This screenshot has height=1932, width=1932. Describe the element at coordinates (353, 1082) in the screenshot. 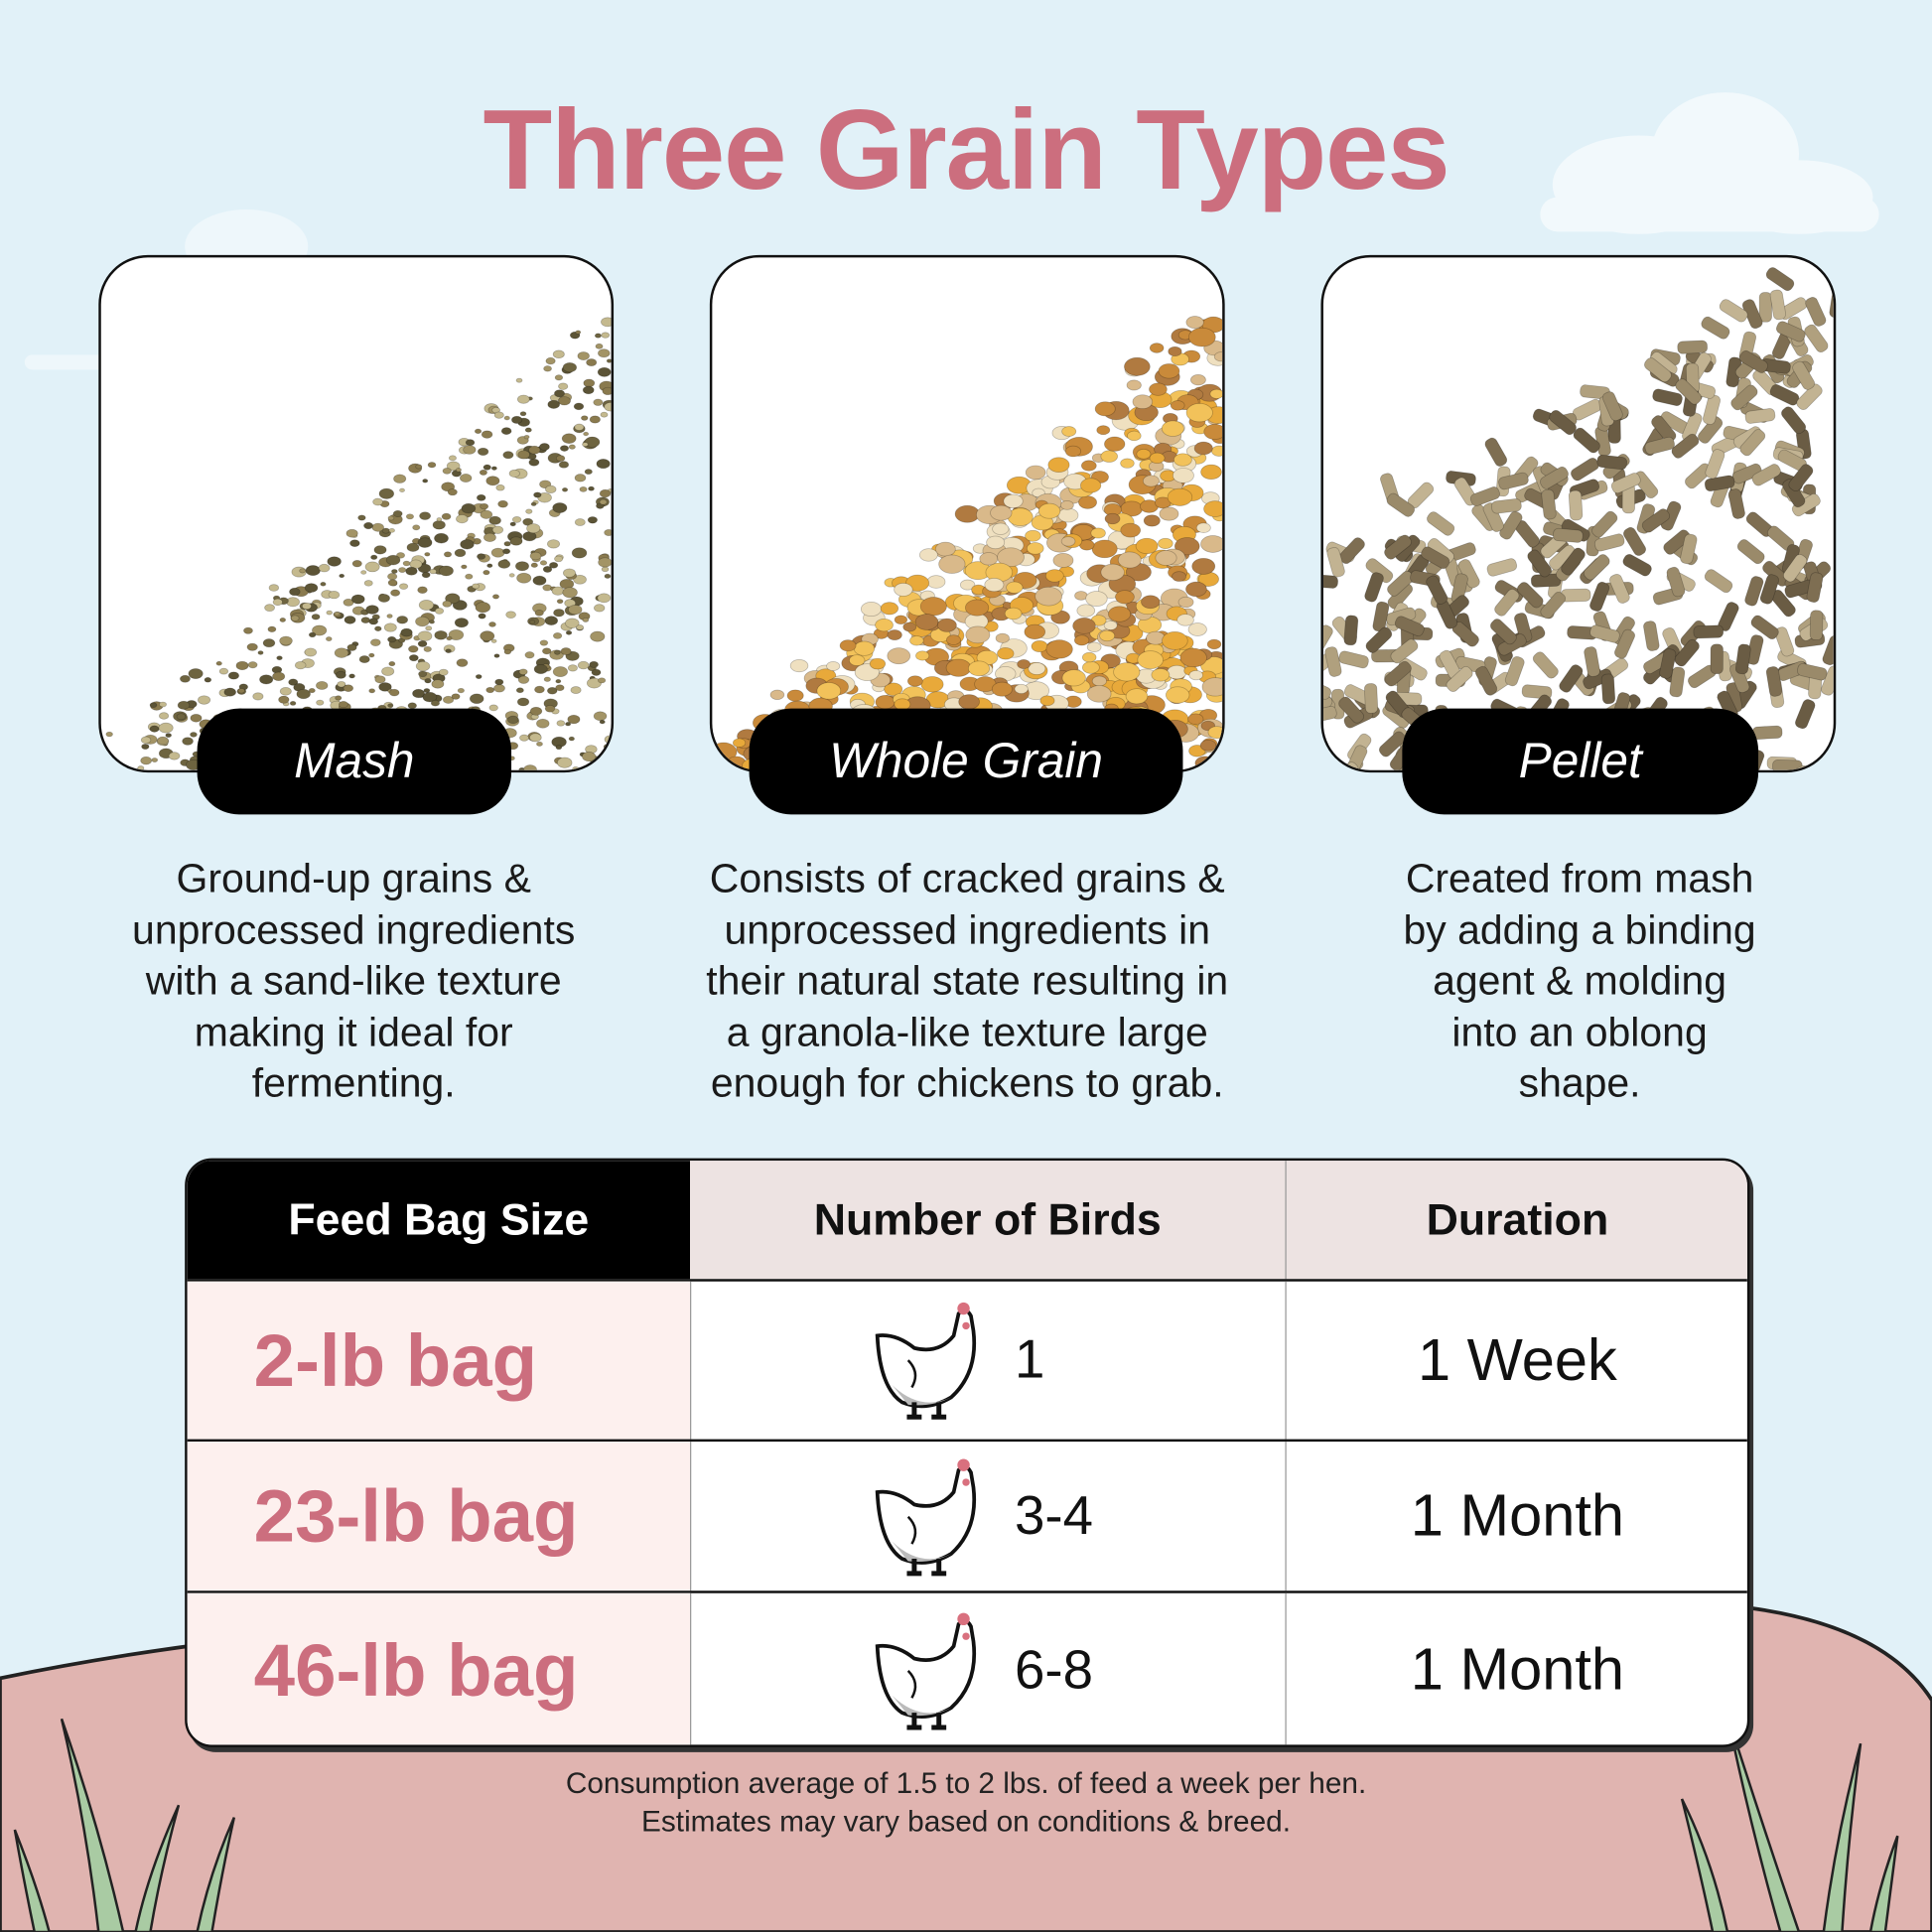

I see `desc-line: fermenting.` at that location.